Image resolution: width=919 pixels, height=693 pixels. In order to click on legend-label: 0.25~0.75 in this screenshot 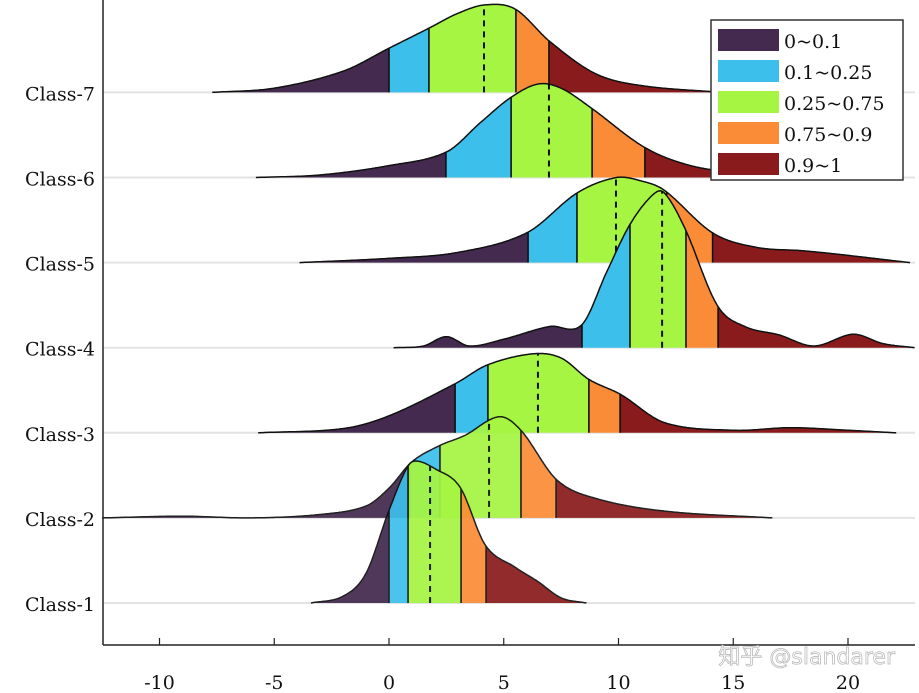, I will do `click(834, 104)`.